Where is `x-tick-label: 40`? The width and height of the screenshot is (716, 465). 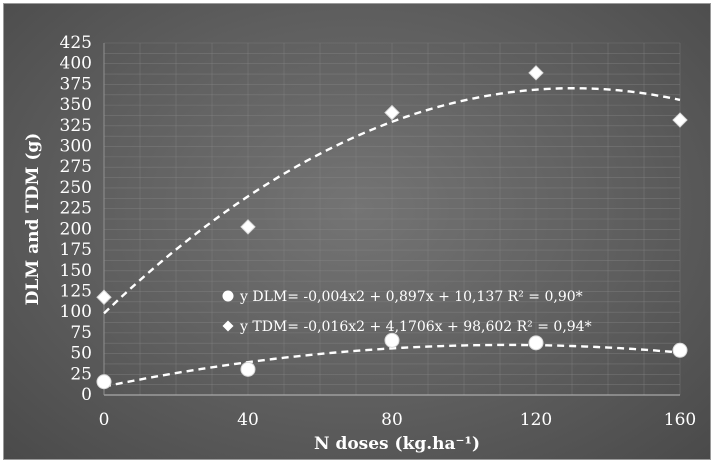
x-tick-label: 40 is located at coordinates (248, 420).